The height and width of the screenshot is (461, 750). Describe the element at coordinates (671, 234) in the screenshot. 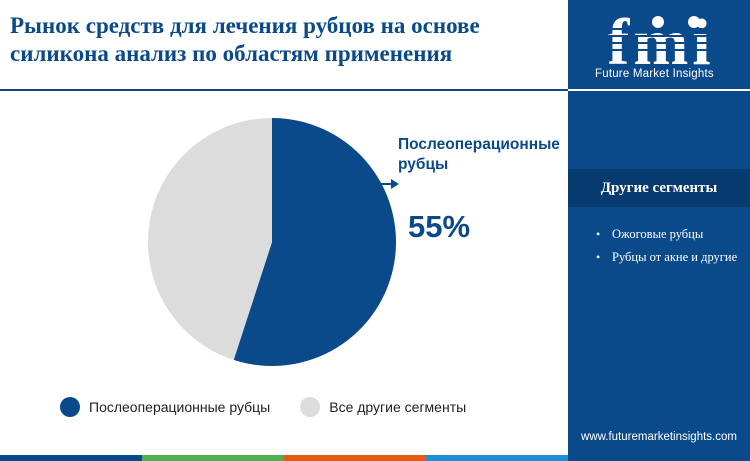

I see `list-item: Ожоговые рубцы` at that location.